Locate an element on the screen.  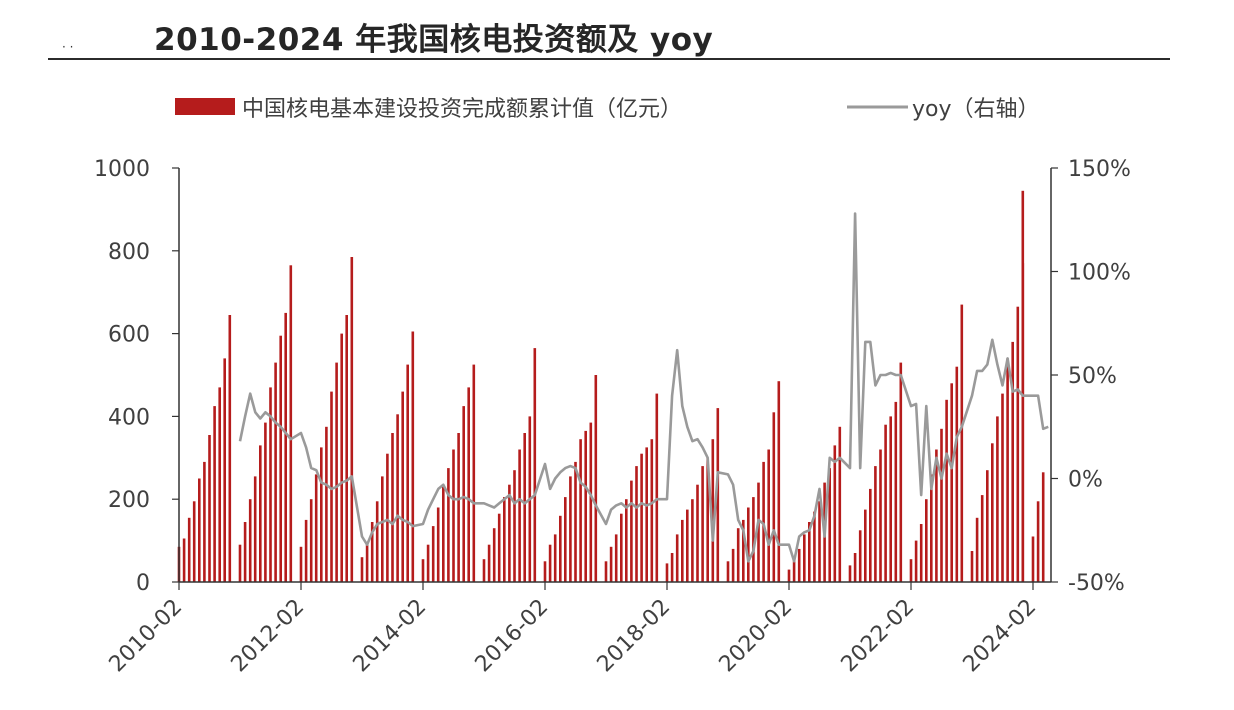
title-divider is located at coordinates (609, 59).